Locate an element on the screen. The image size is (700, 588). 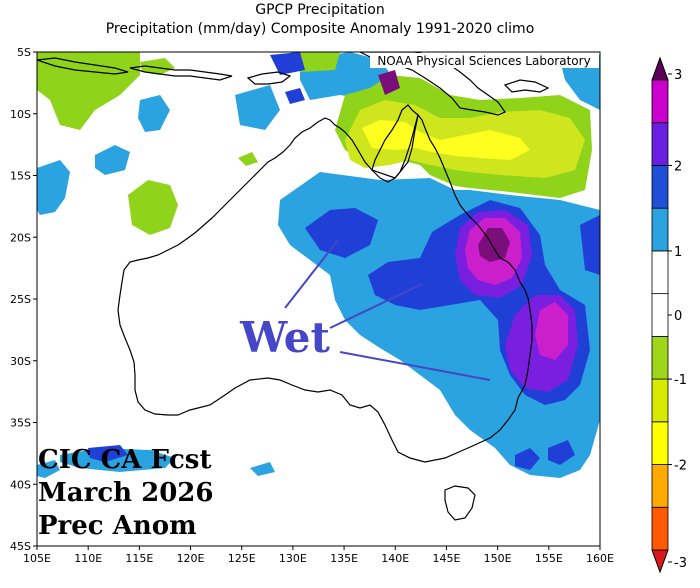
anomaly-green-small is located at coordinates (248, 159).